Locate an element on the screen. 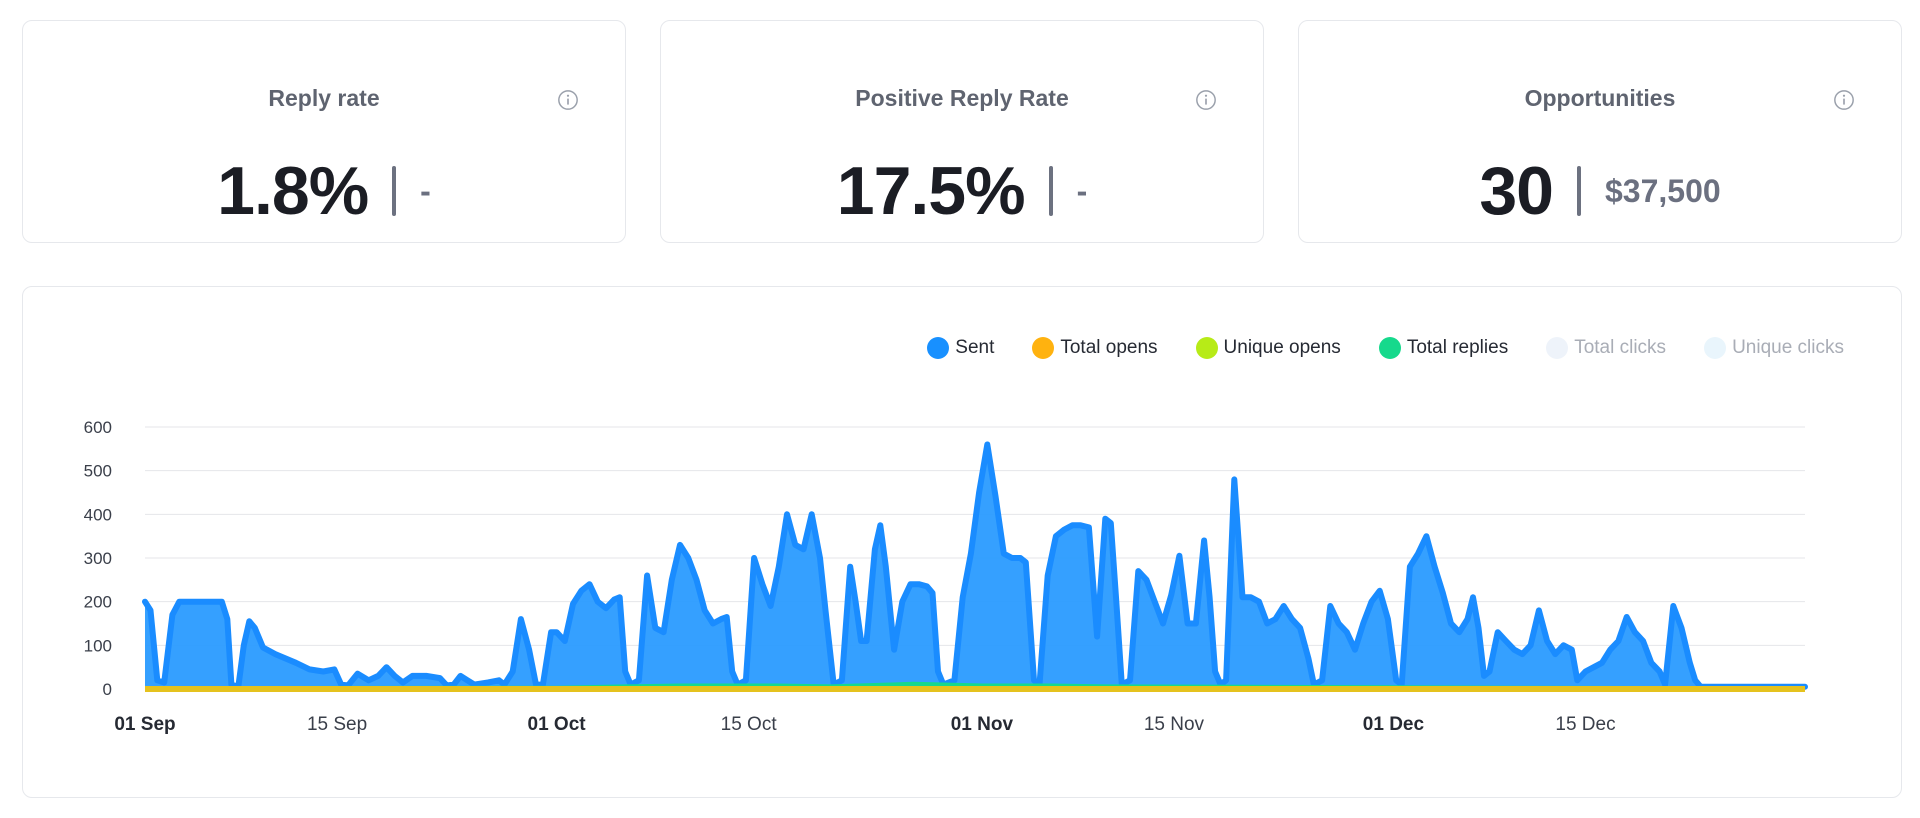  legend-item-total-opens: Total opens is located at coordinates (1095, 348).